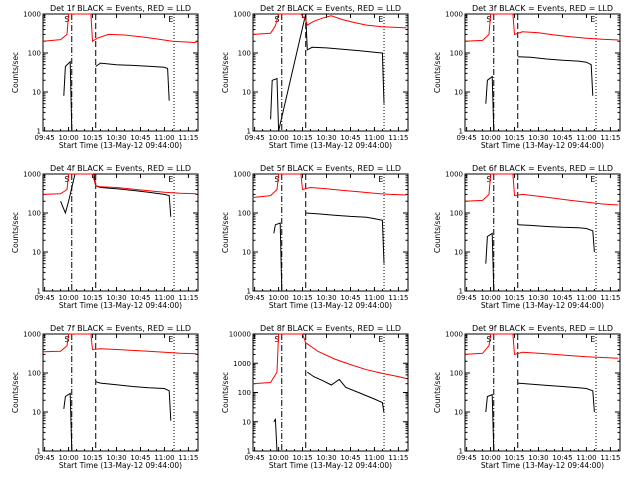 This screenshot has width=640, height=480. Describe the element at coordinates (120, 168) in the screenshot. I see `panel-title: Det 4f BLACK = Events, RED = LLD` at that location.